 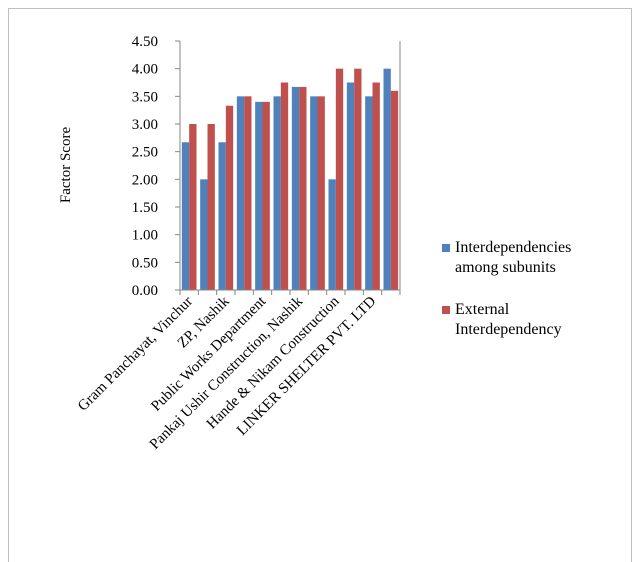 What do you see at coordinates (145, 42) in the screenshot?
I see `y-tick-label: 4.50` at bounding box center [145, 42].